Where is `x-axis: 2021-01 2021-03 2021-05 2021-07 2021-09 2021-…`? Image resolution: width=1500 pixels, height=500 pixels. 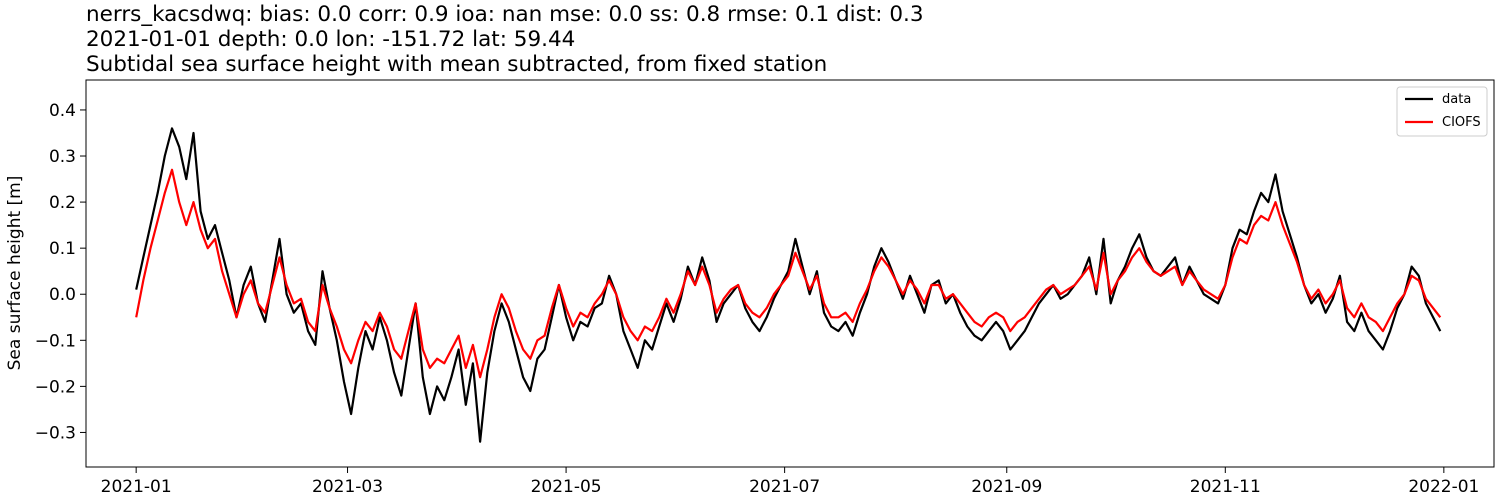 x-axis: 2021-01 2021-03 2021-05 2021-07 2021-09 2021-… is located at coordinates (790, 482).